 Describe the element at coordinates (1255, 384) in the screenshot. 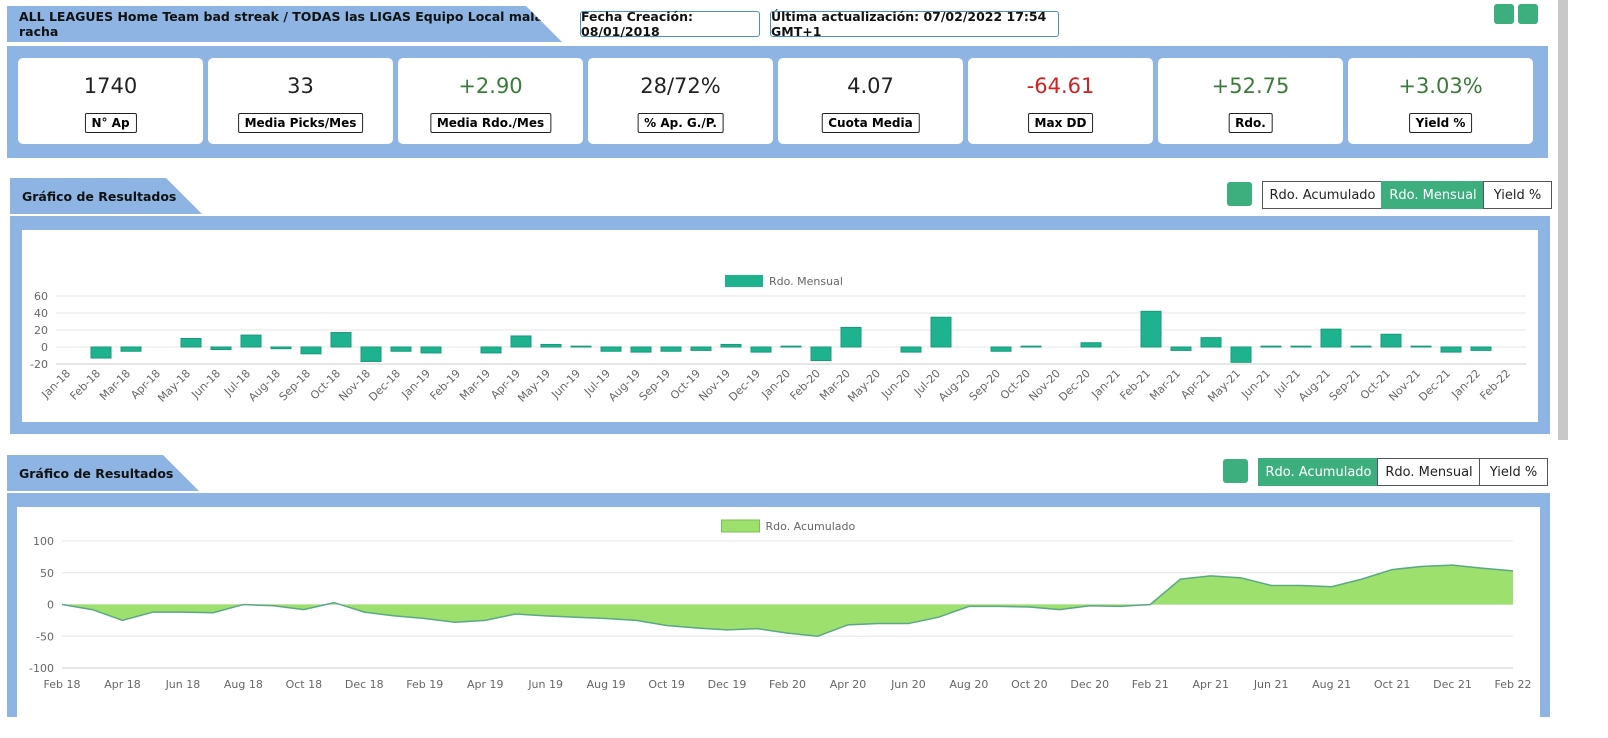

I see `x-tick-label: Jun-21` at that location.